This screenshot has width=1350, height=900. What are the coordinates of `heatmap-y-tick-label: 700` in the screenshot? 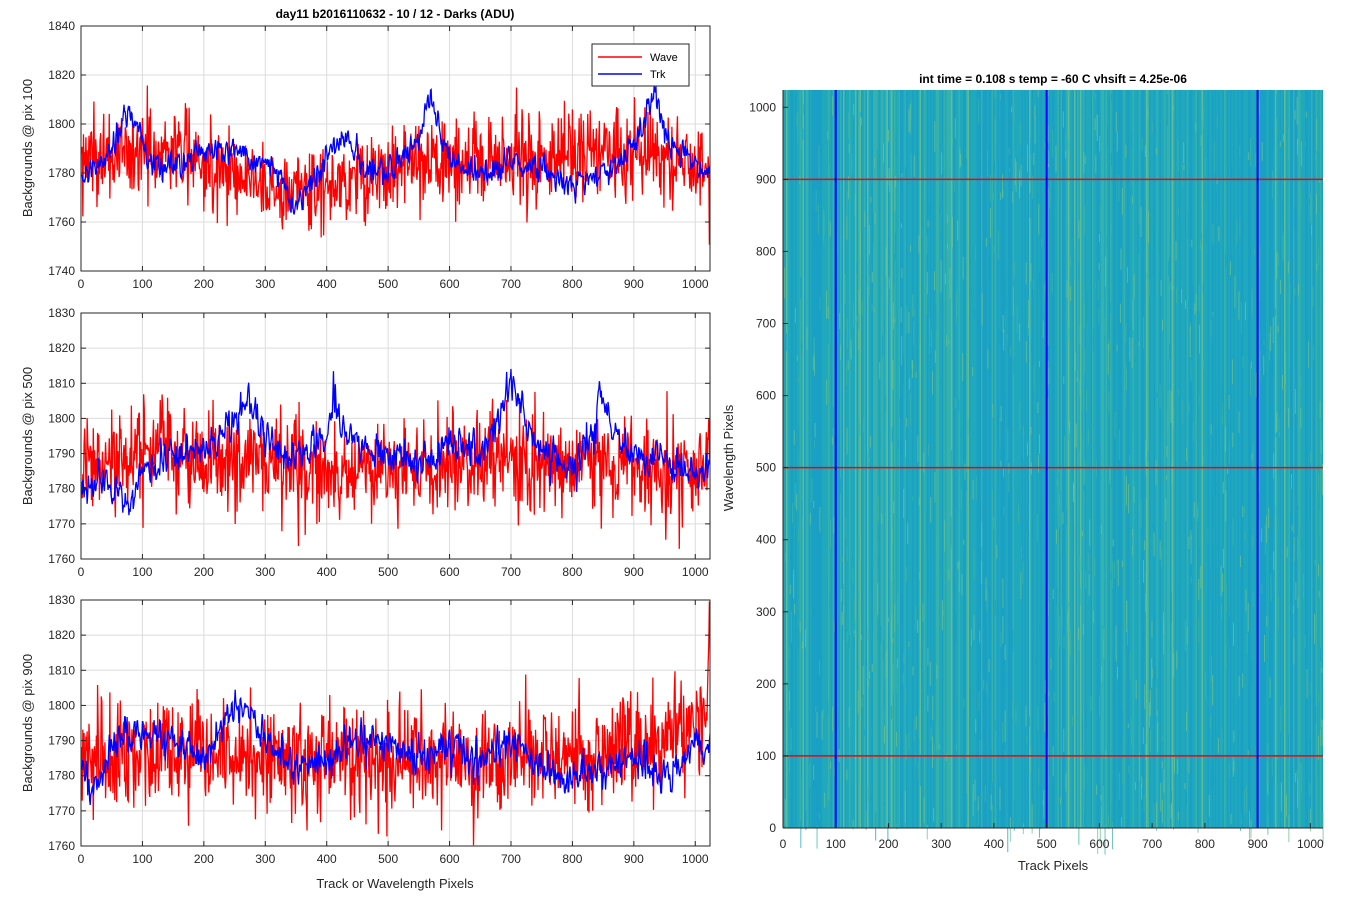 It's located at (766, 324).